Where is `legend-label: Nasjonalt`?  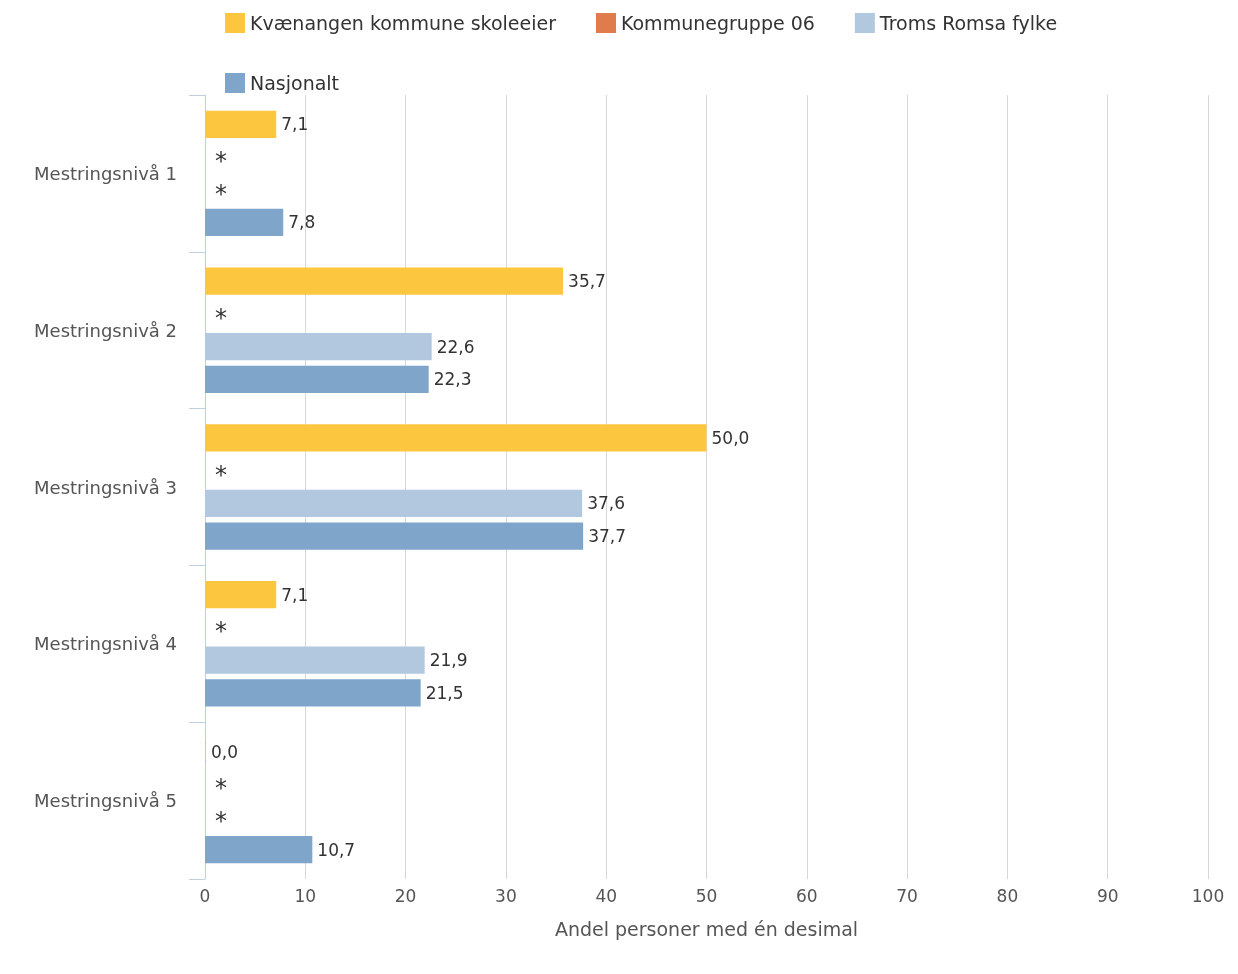 legend-label: Nasjonalt is located at coordinates (295, 83).